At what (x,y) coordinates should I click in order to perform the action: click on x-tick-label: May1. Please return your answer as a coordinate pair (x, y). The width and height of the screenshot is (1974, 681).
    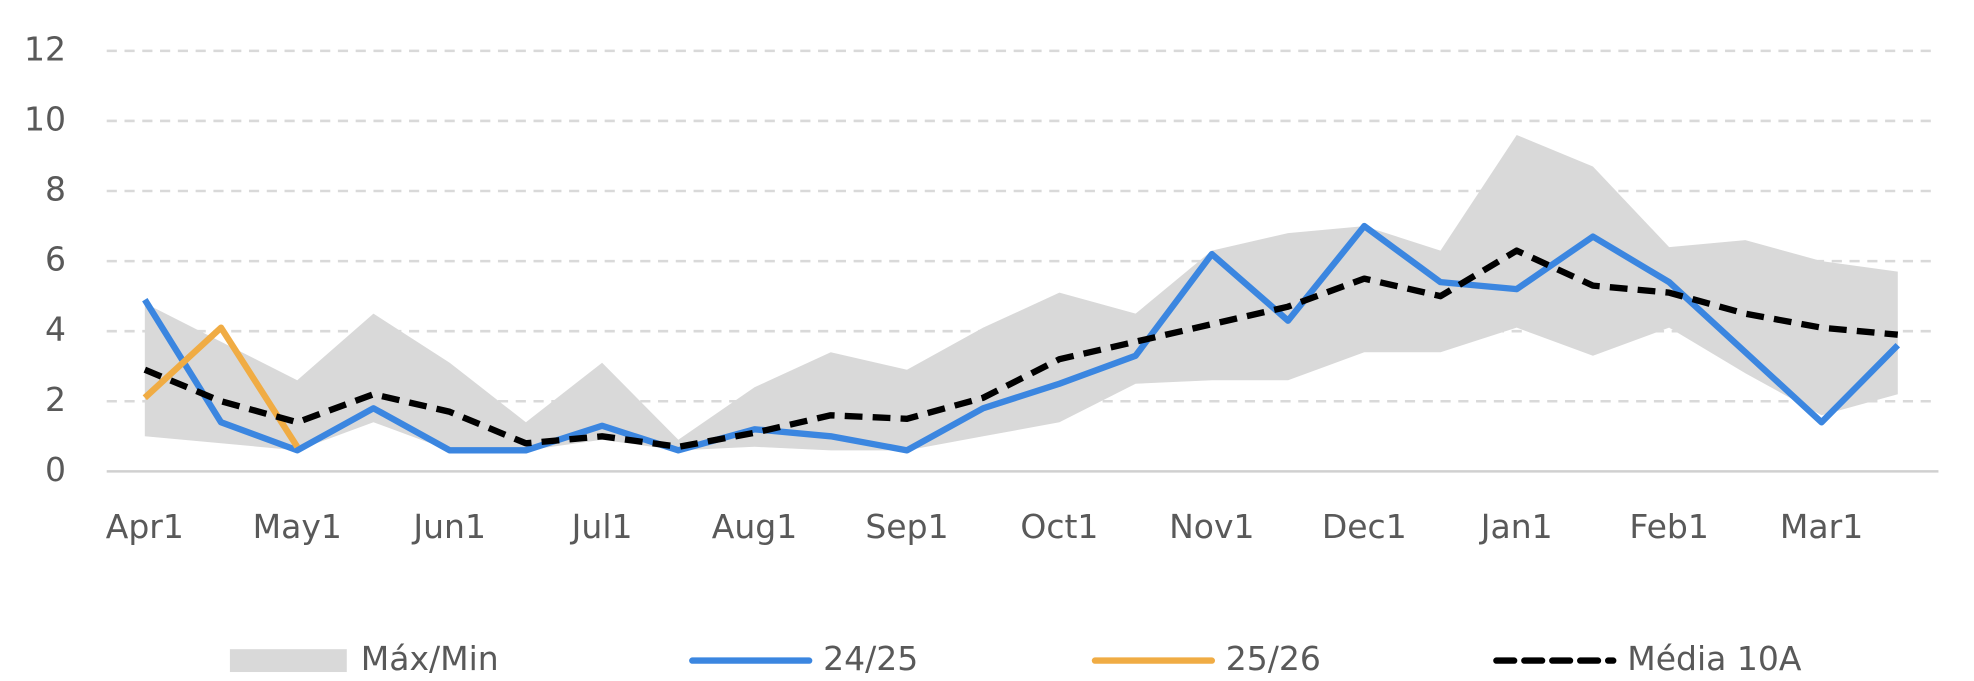
    Looking at the image, I should click on (297, 526).